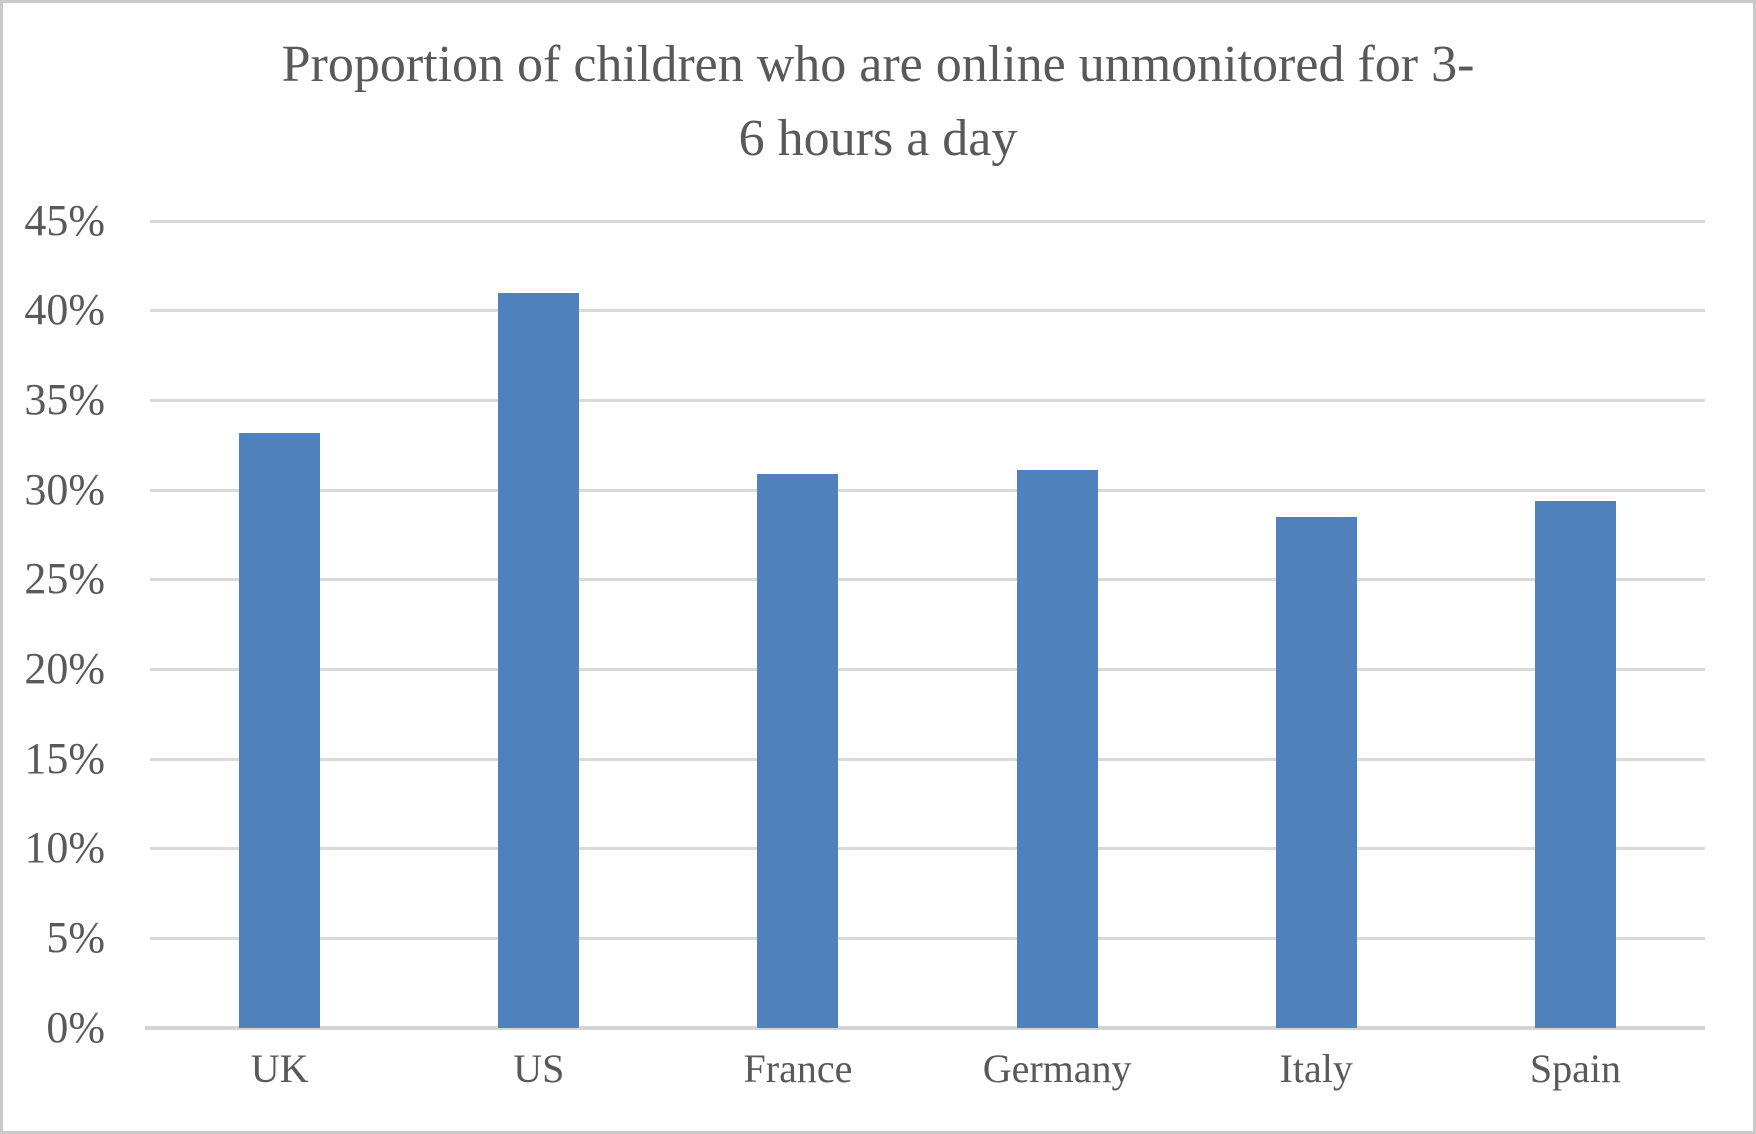 Image resolution: width=1756 pixels, height=1134 pixels. What do you see at coordinates (64, 400) in the screenshot?
I see `y-axis-label: 35%` at bounding box center [64, 400].